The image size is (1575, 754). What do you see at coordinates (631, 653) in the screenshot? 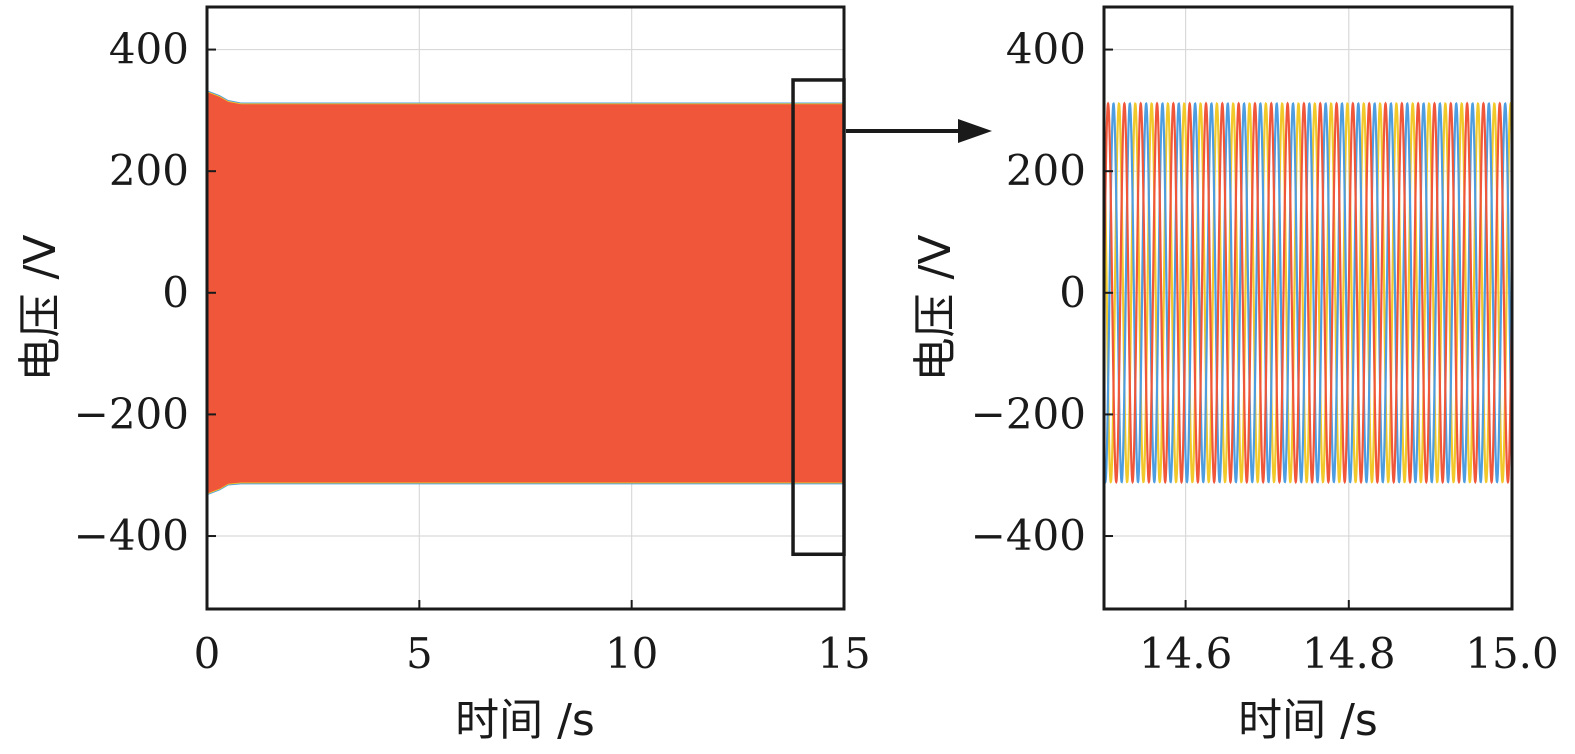
I see `left-x-tick-label: 10` at bounding box center [631, 653].